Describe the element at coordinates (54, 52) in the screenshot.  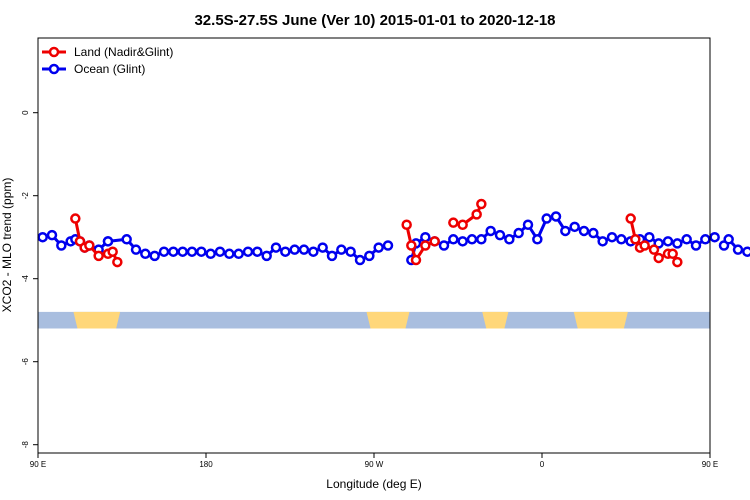
I see `legend-land-marker` at that location.